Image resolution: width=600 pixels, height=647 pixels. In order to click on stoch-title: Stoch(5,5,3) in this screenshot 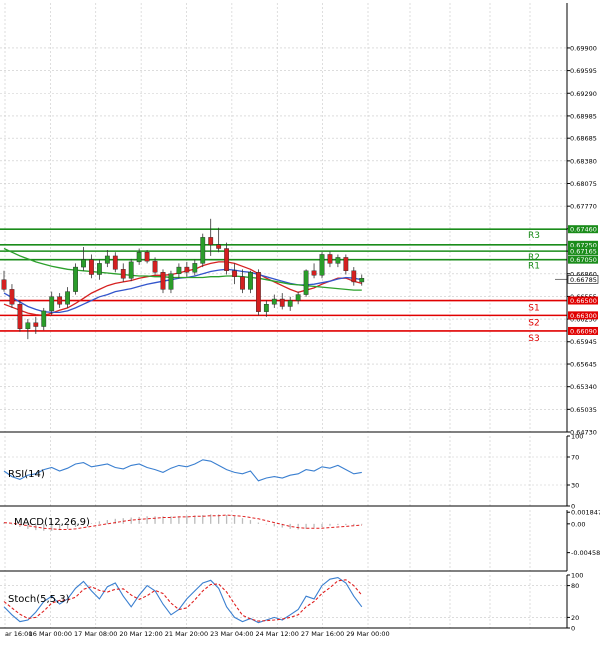, I will do `click(39, 599)`.